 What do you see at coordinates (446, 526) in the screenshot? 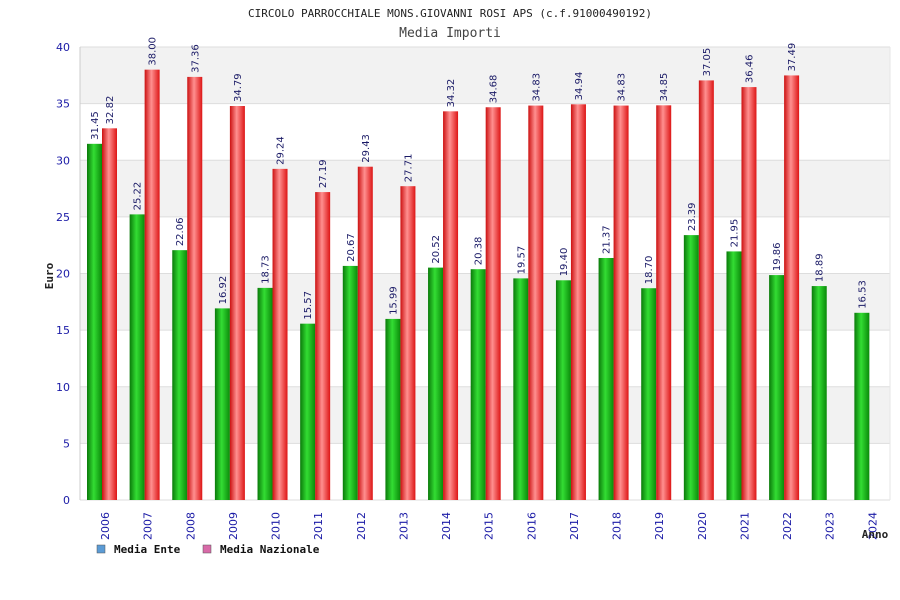
I see `x-tick-label: 2014` at bounding box center [446, 526].